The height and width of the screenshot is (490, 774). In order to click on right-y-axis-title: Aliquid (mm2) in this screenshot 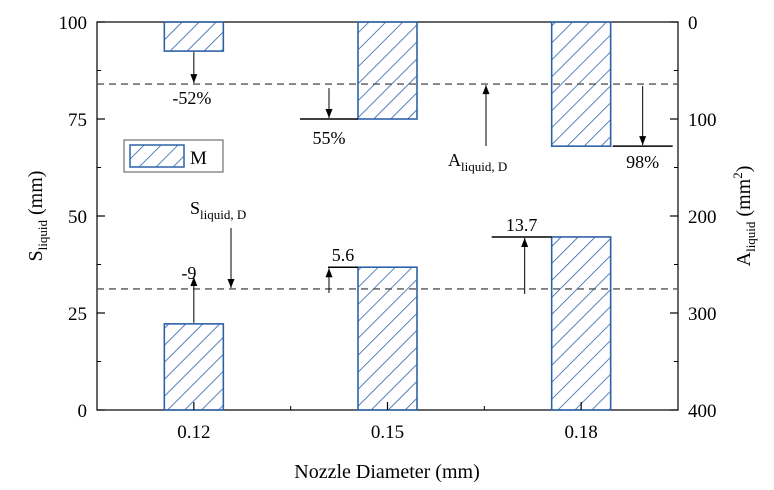, I will do `click(744, 216)`.